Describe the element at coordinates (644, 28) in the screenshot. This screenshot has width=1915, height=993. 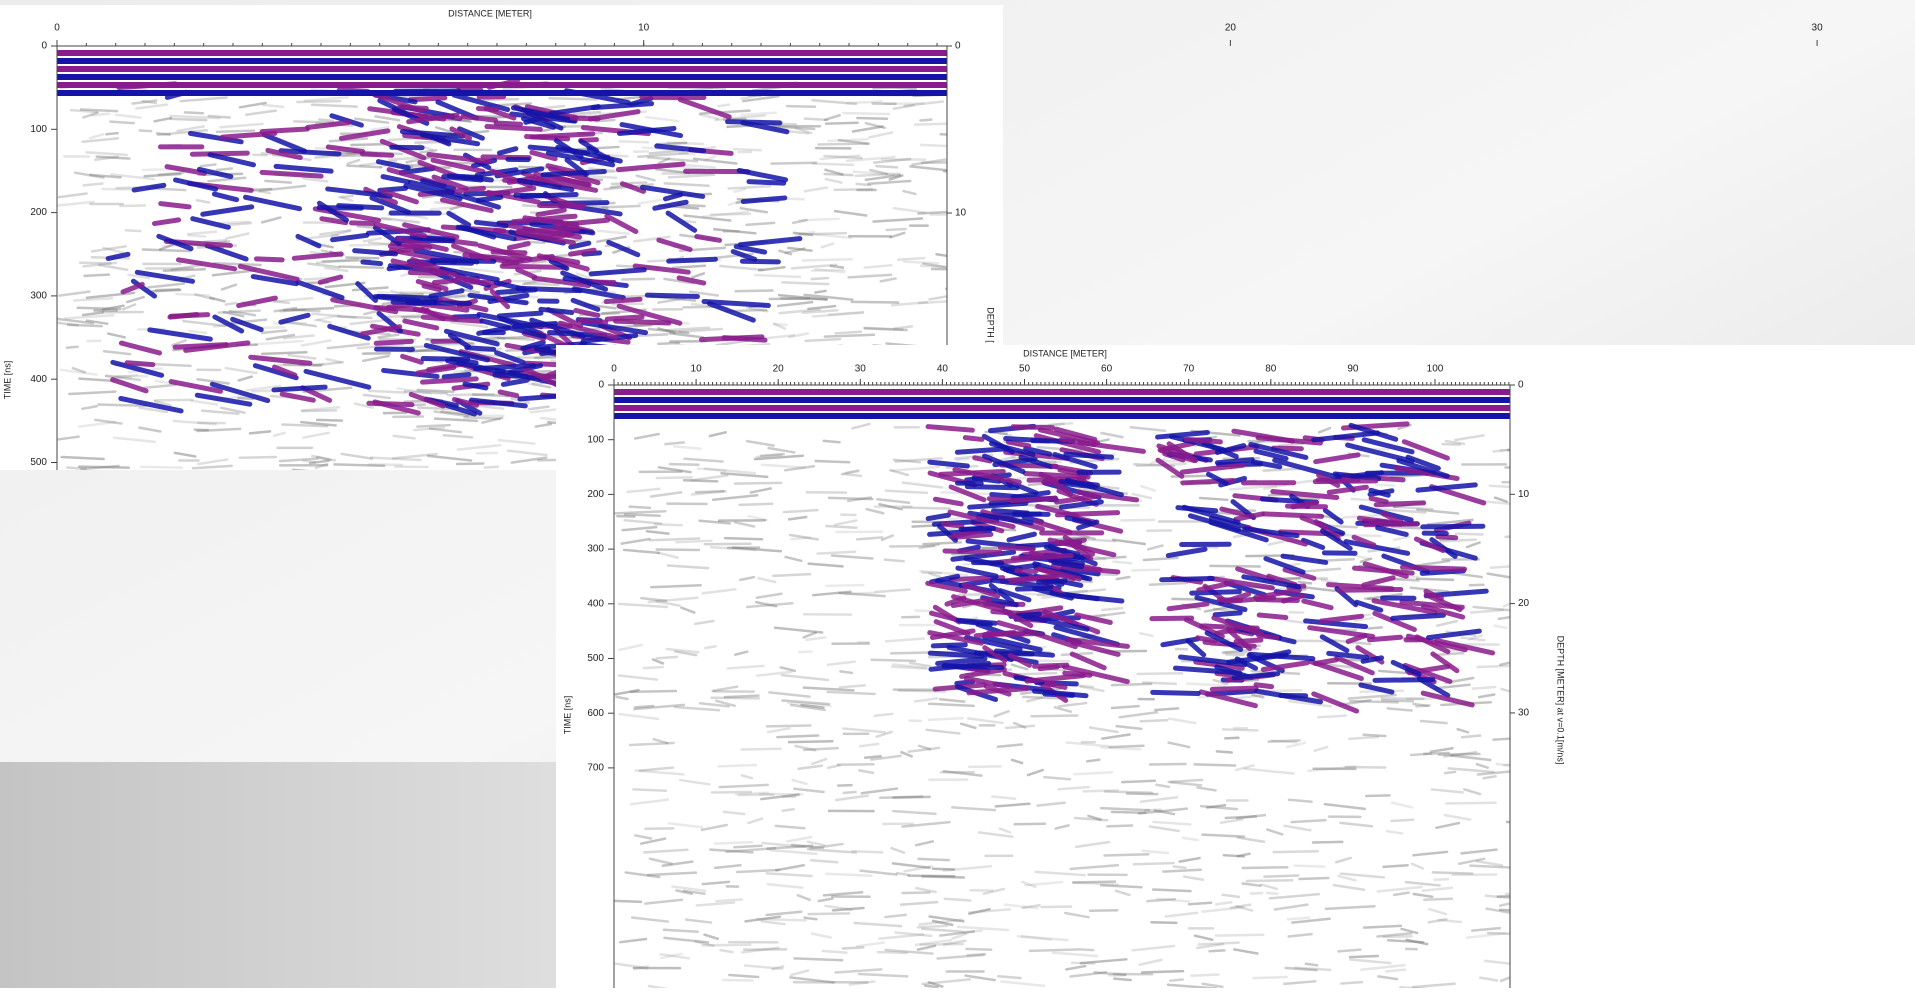
I see `x-tick-label: 10` at that location.